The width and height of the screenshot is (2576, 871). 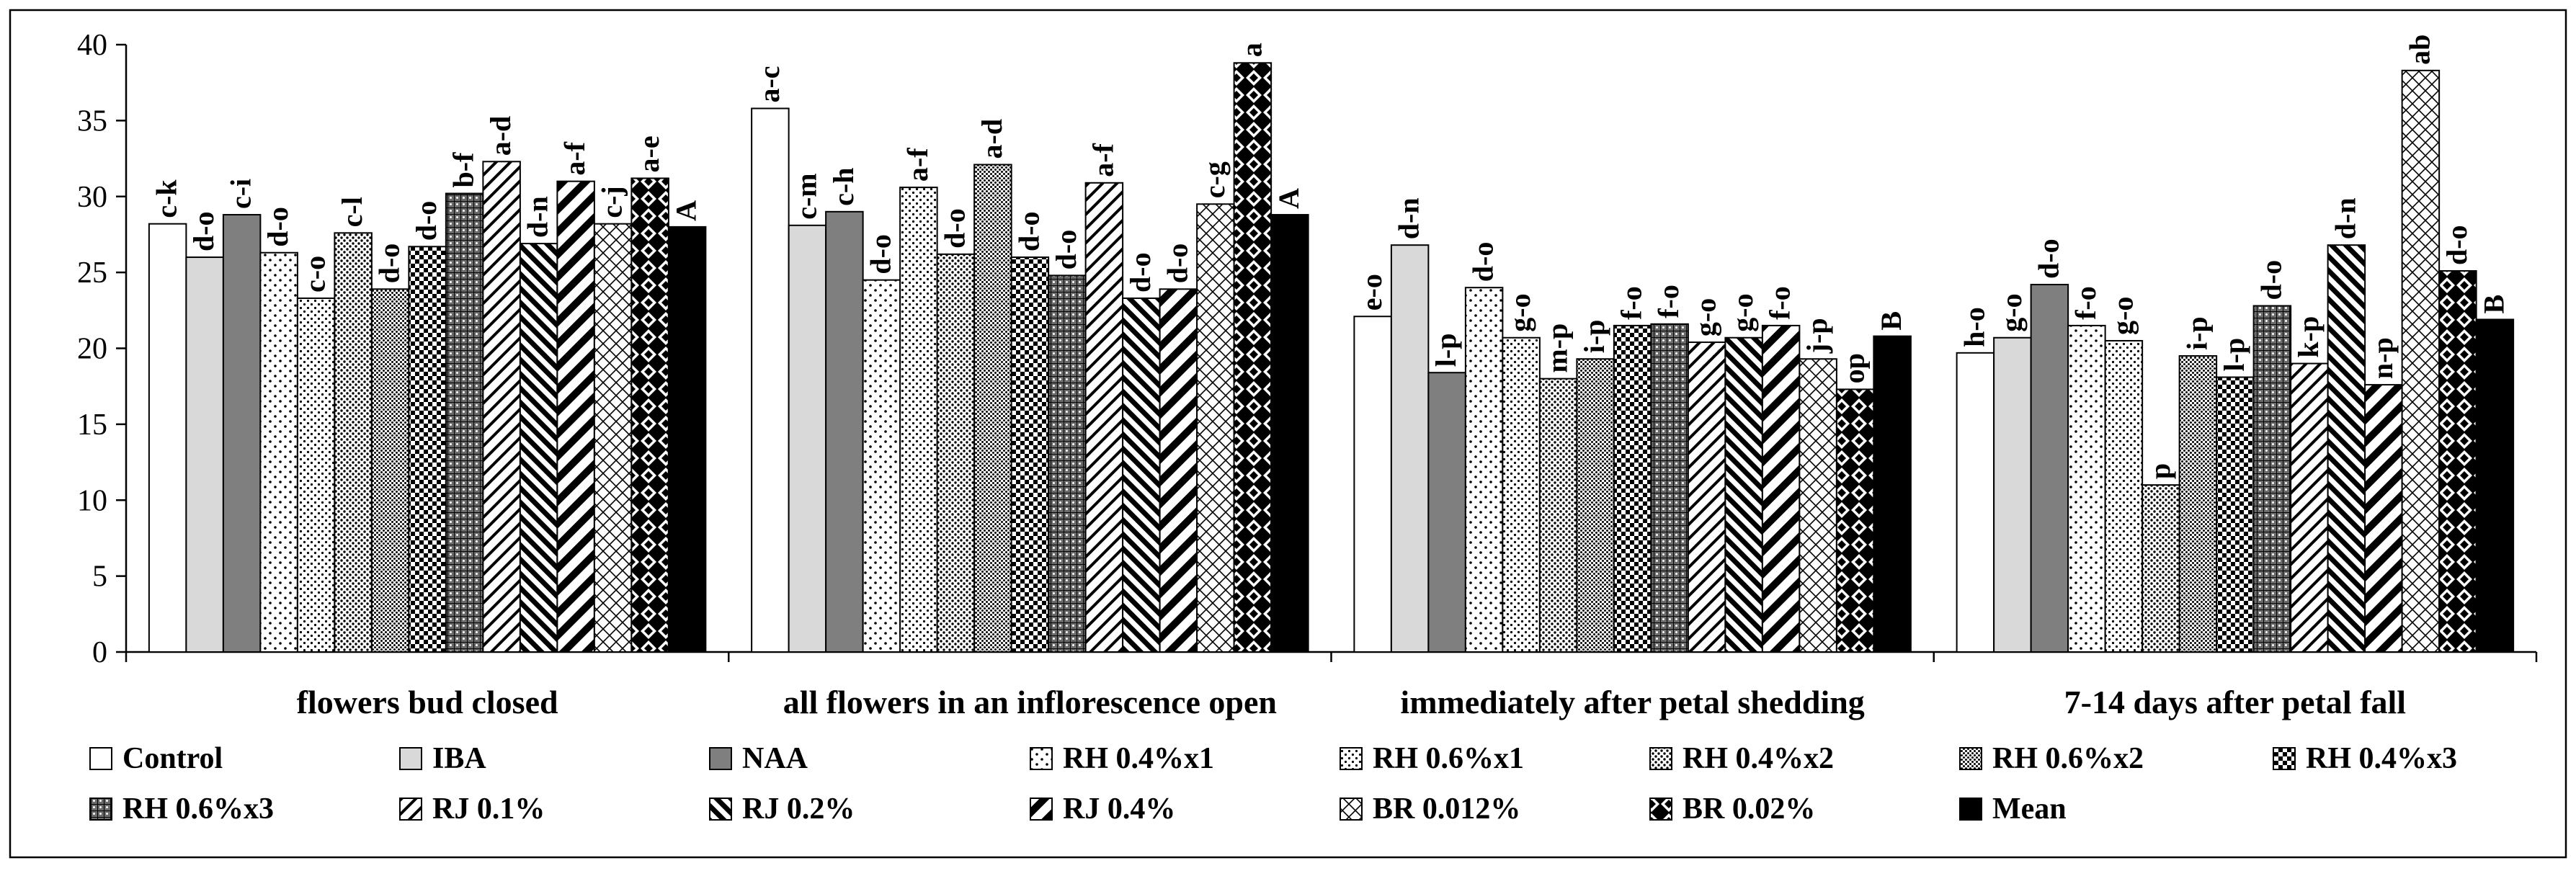 I want to click on data-label: c-o, so click(x=315, y=274).